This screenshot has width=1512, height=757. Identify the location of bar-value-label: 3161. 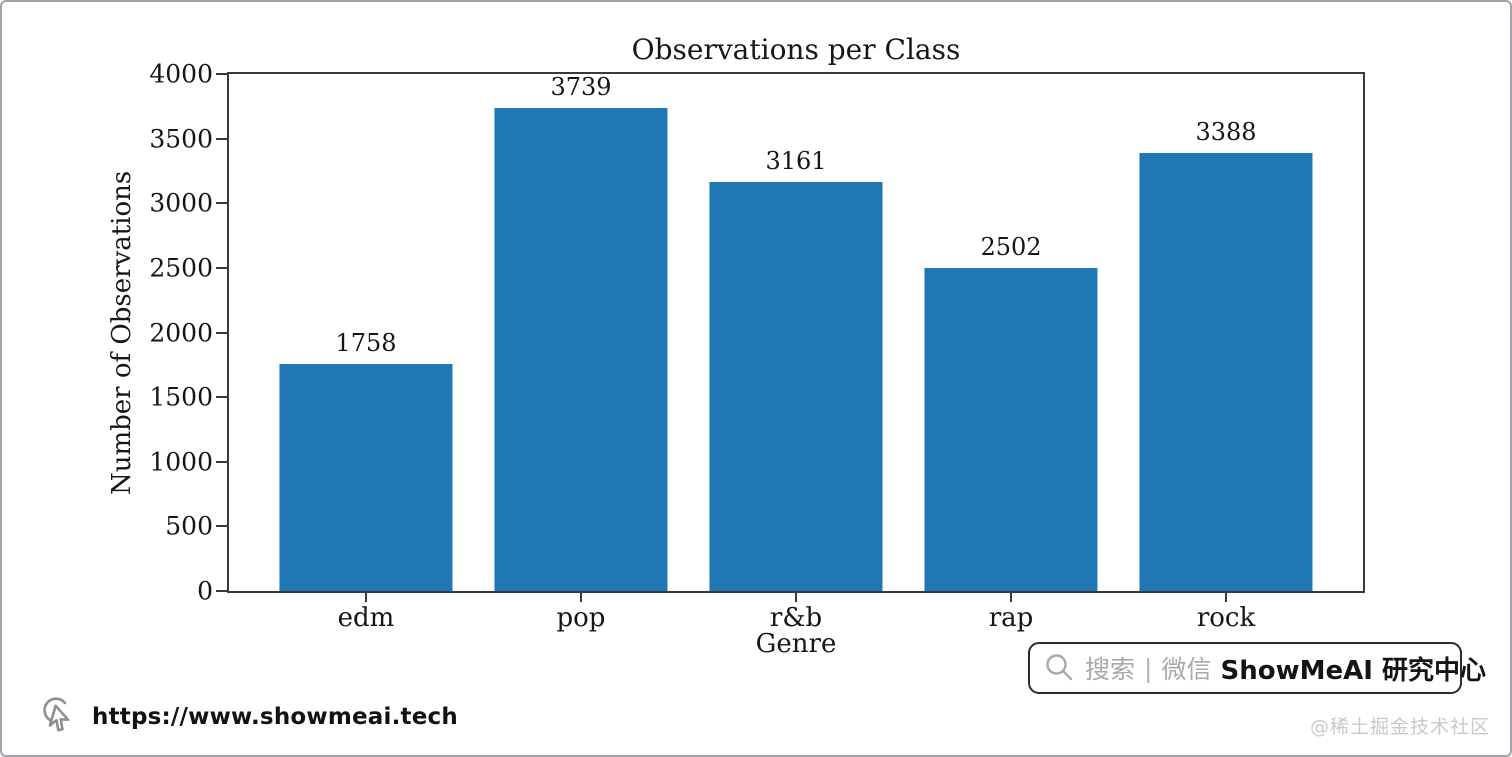
(796, 161).